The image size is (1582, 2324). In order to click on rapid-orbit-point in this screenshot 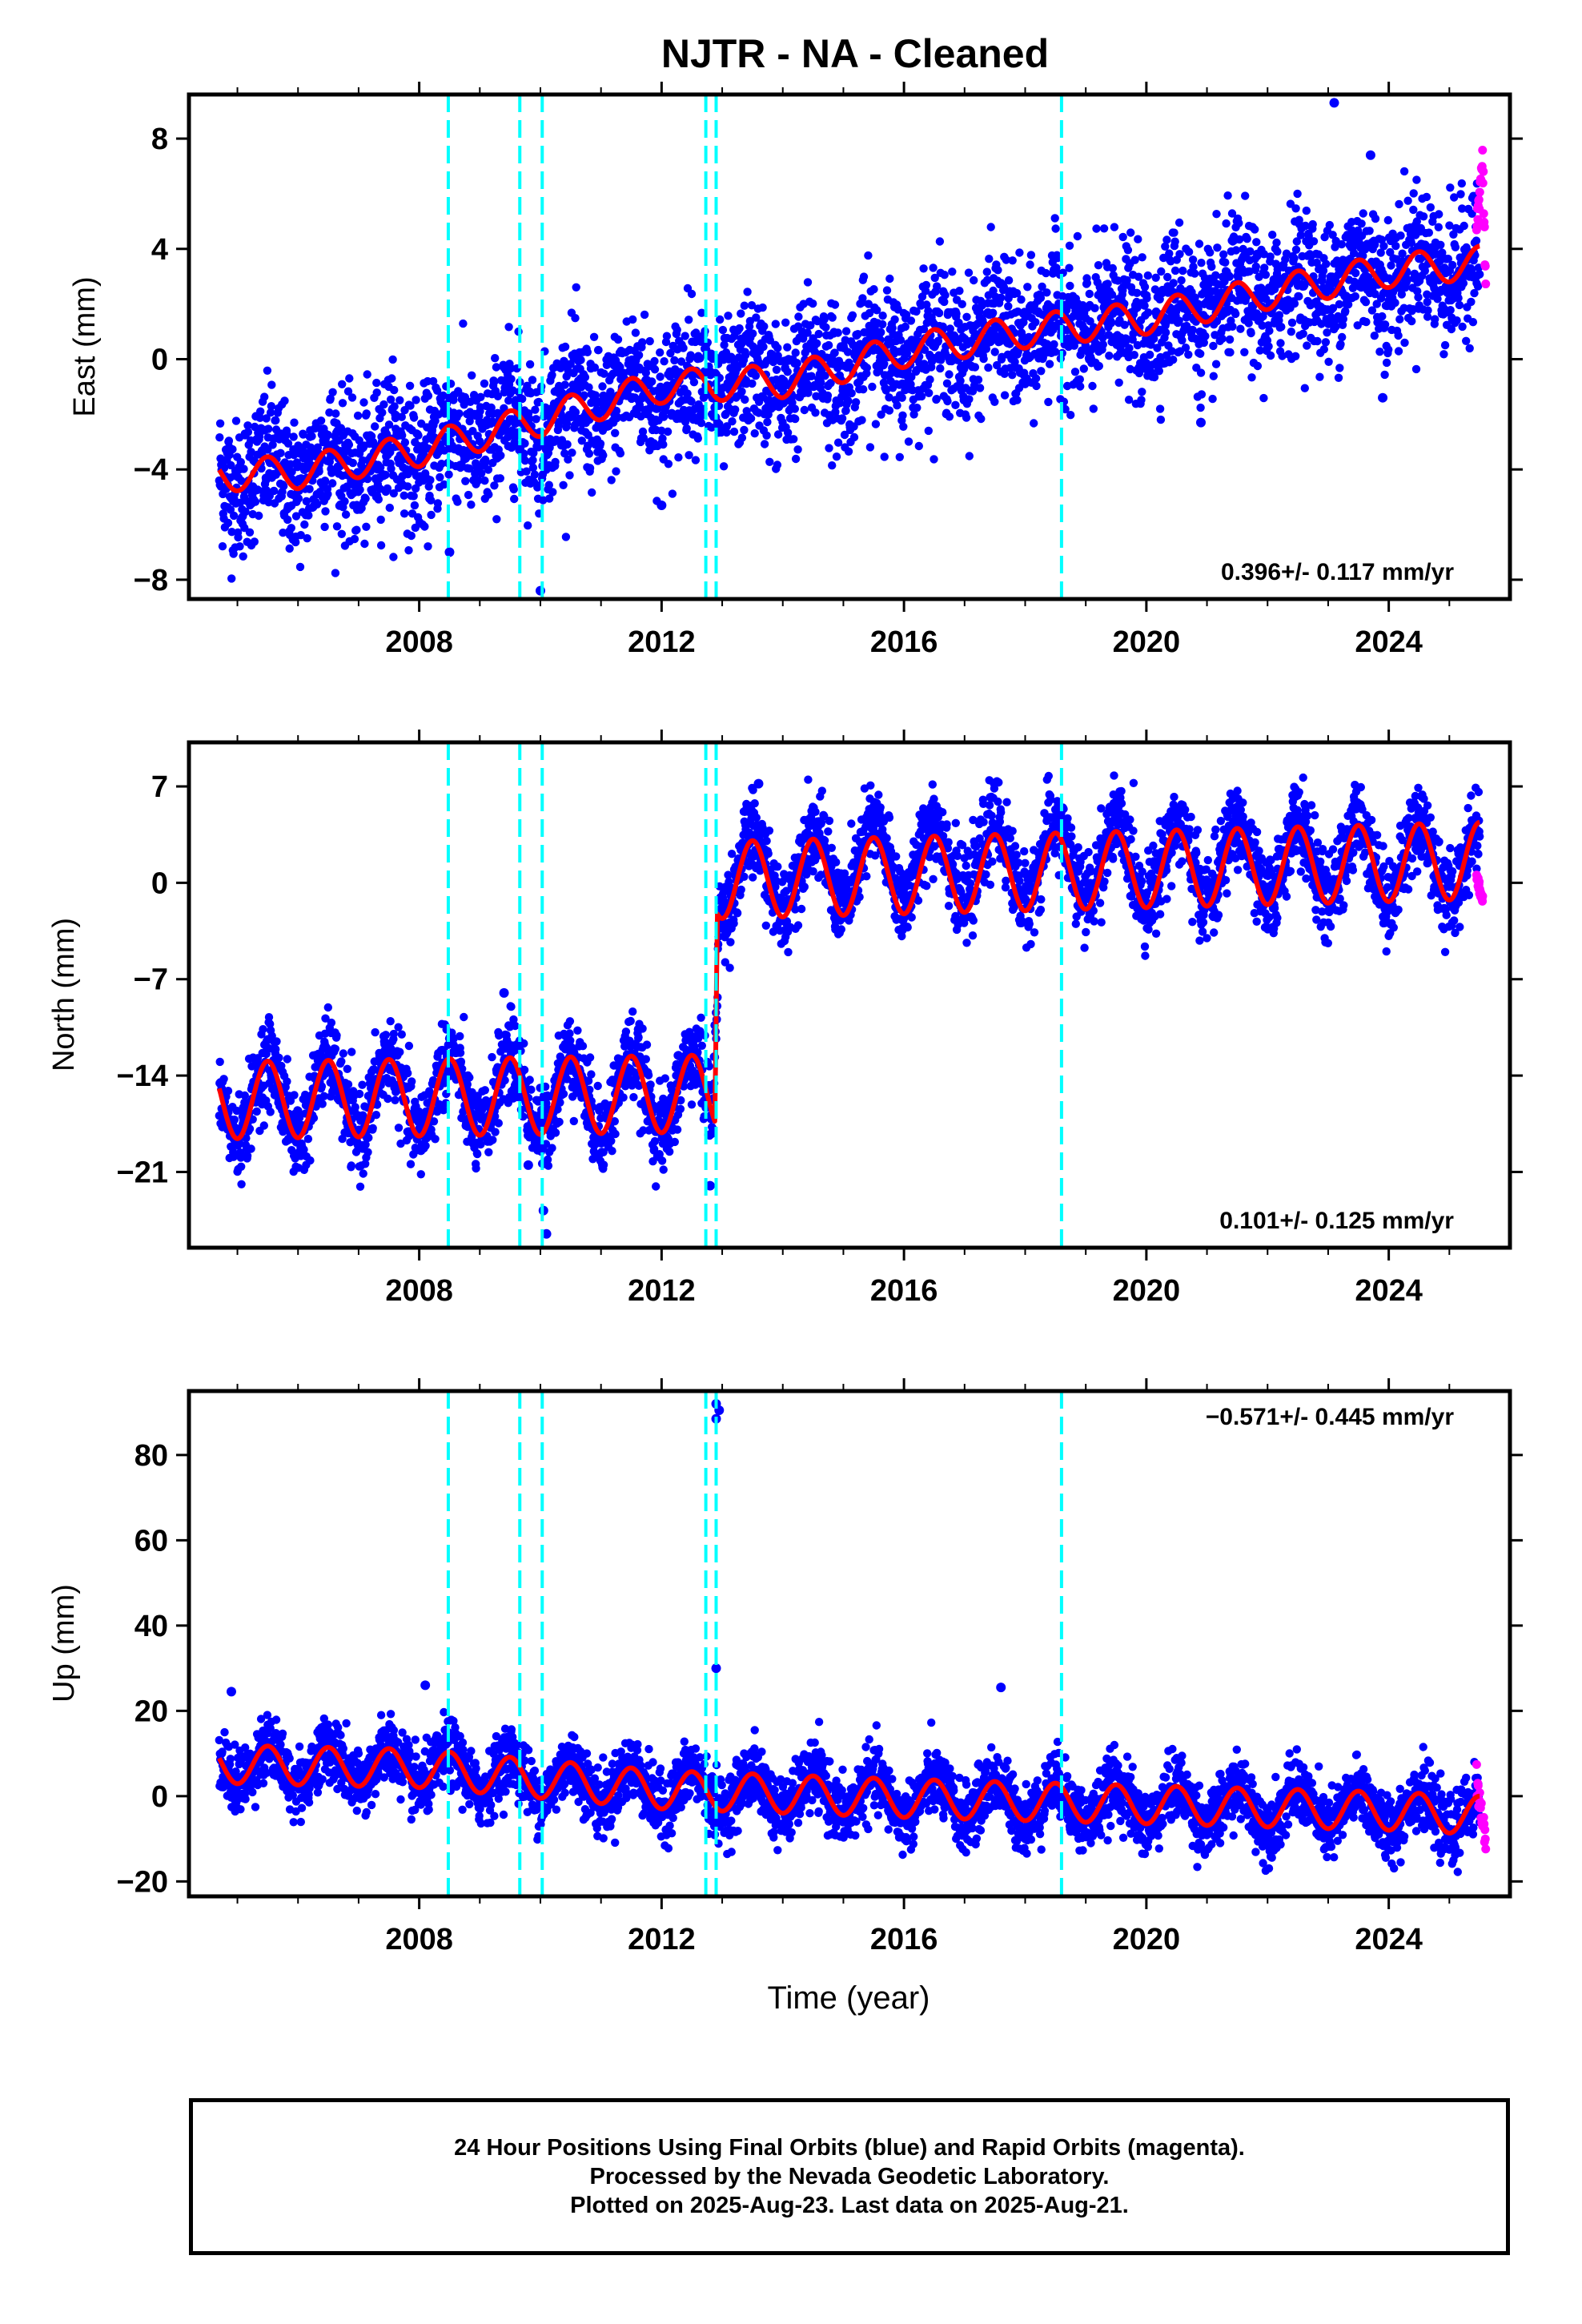, I will do `click(1477, 226)`.